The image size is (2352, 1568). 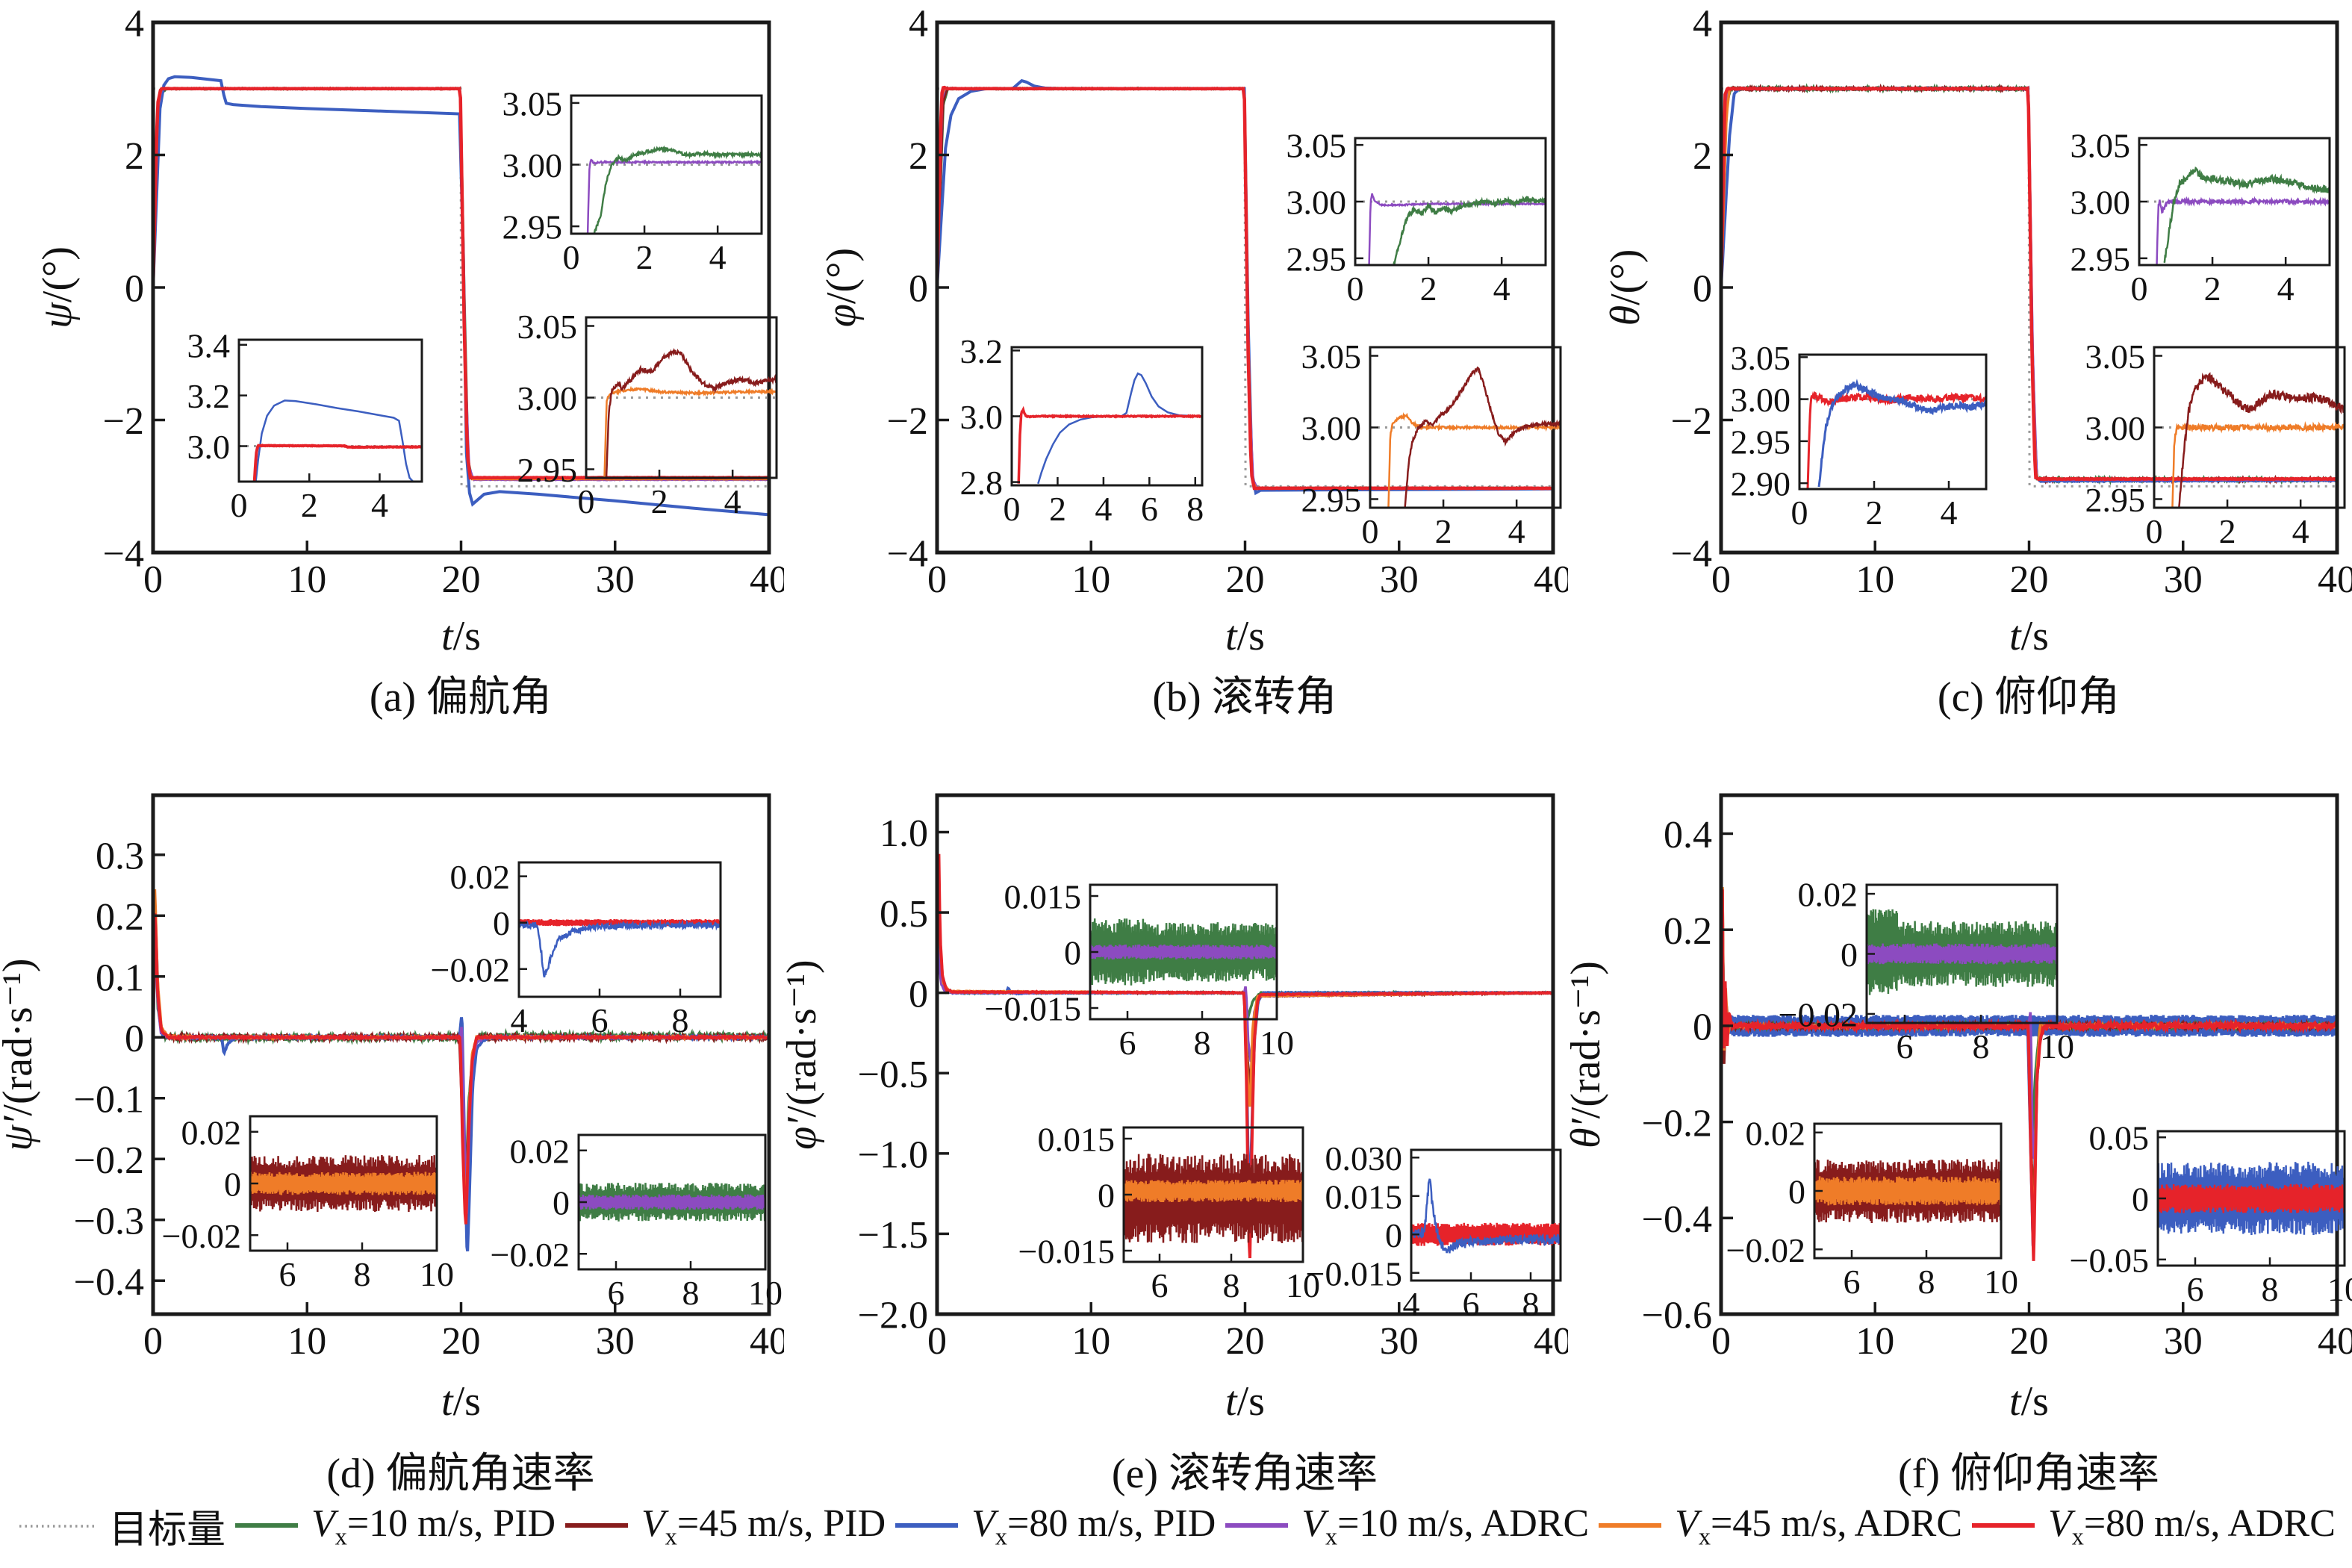 I want to click on axis-tick-labels: 3.05 3.00 2.950 2 4, so click(x=629, y=414).